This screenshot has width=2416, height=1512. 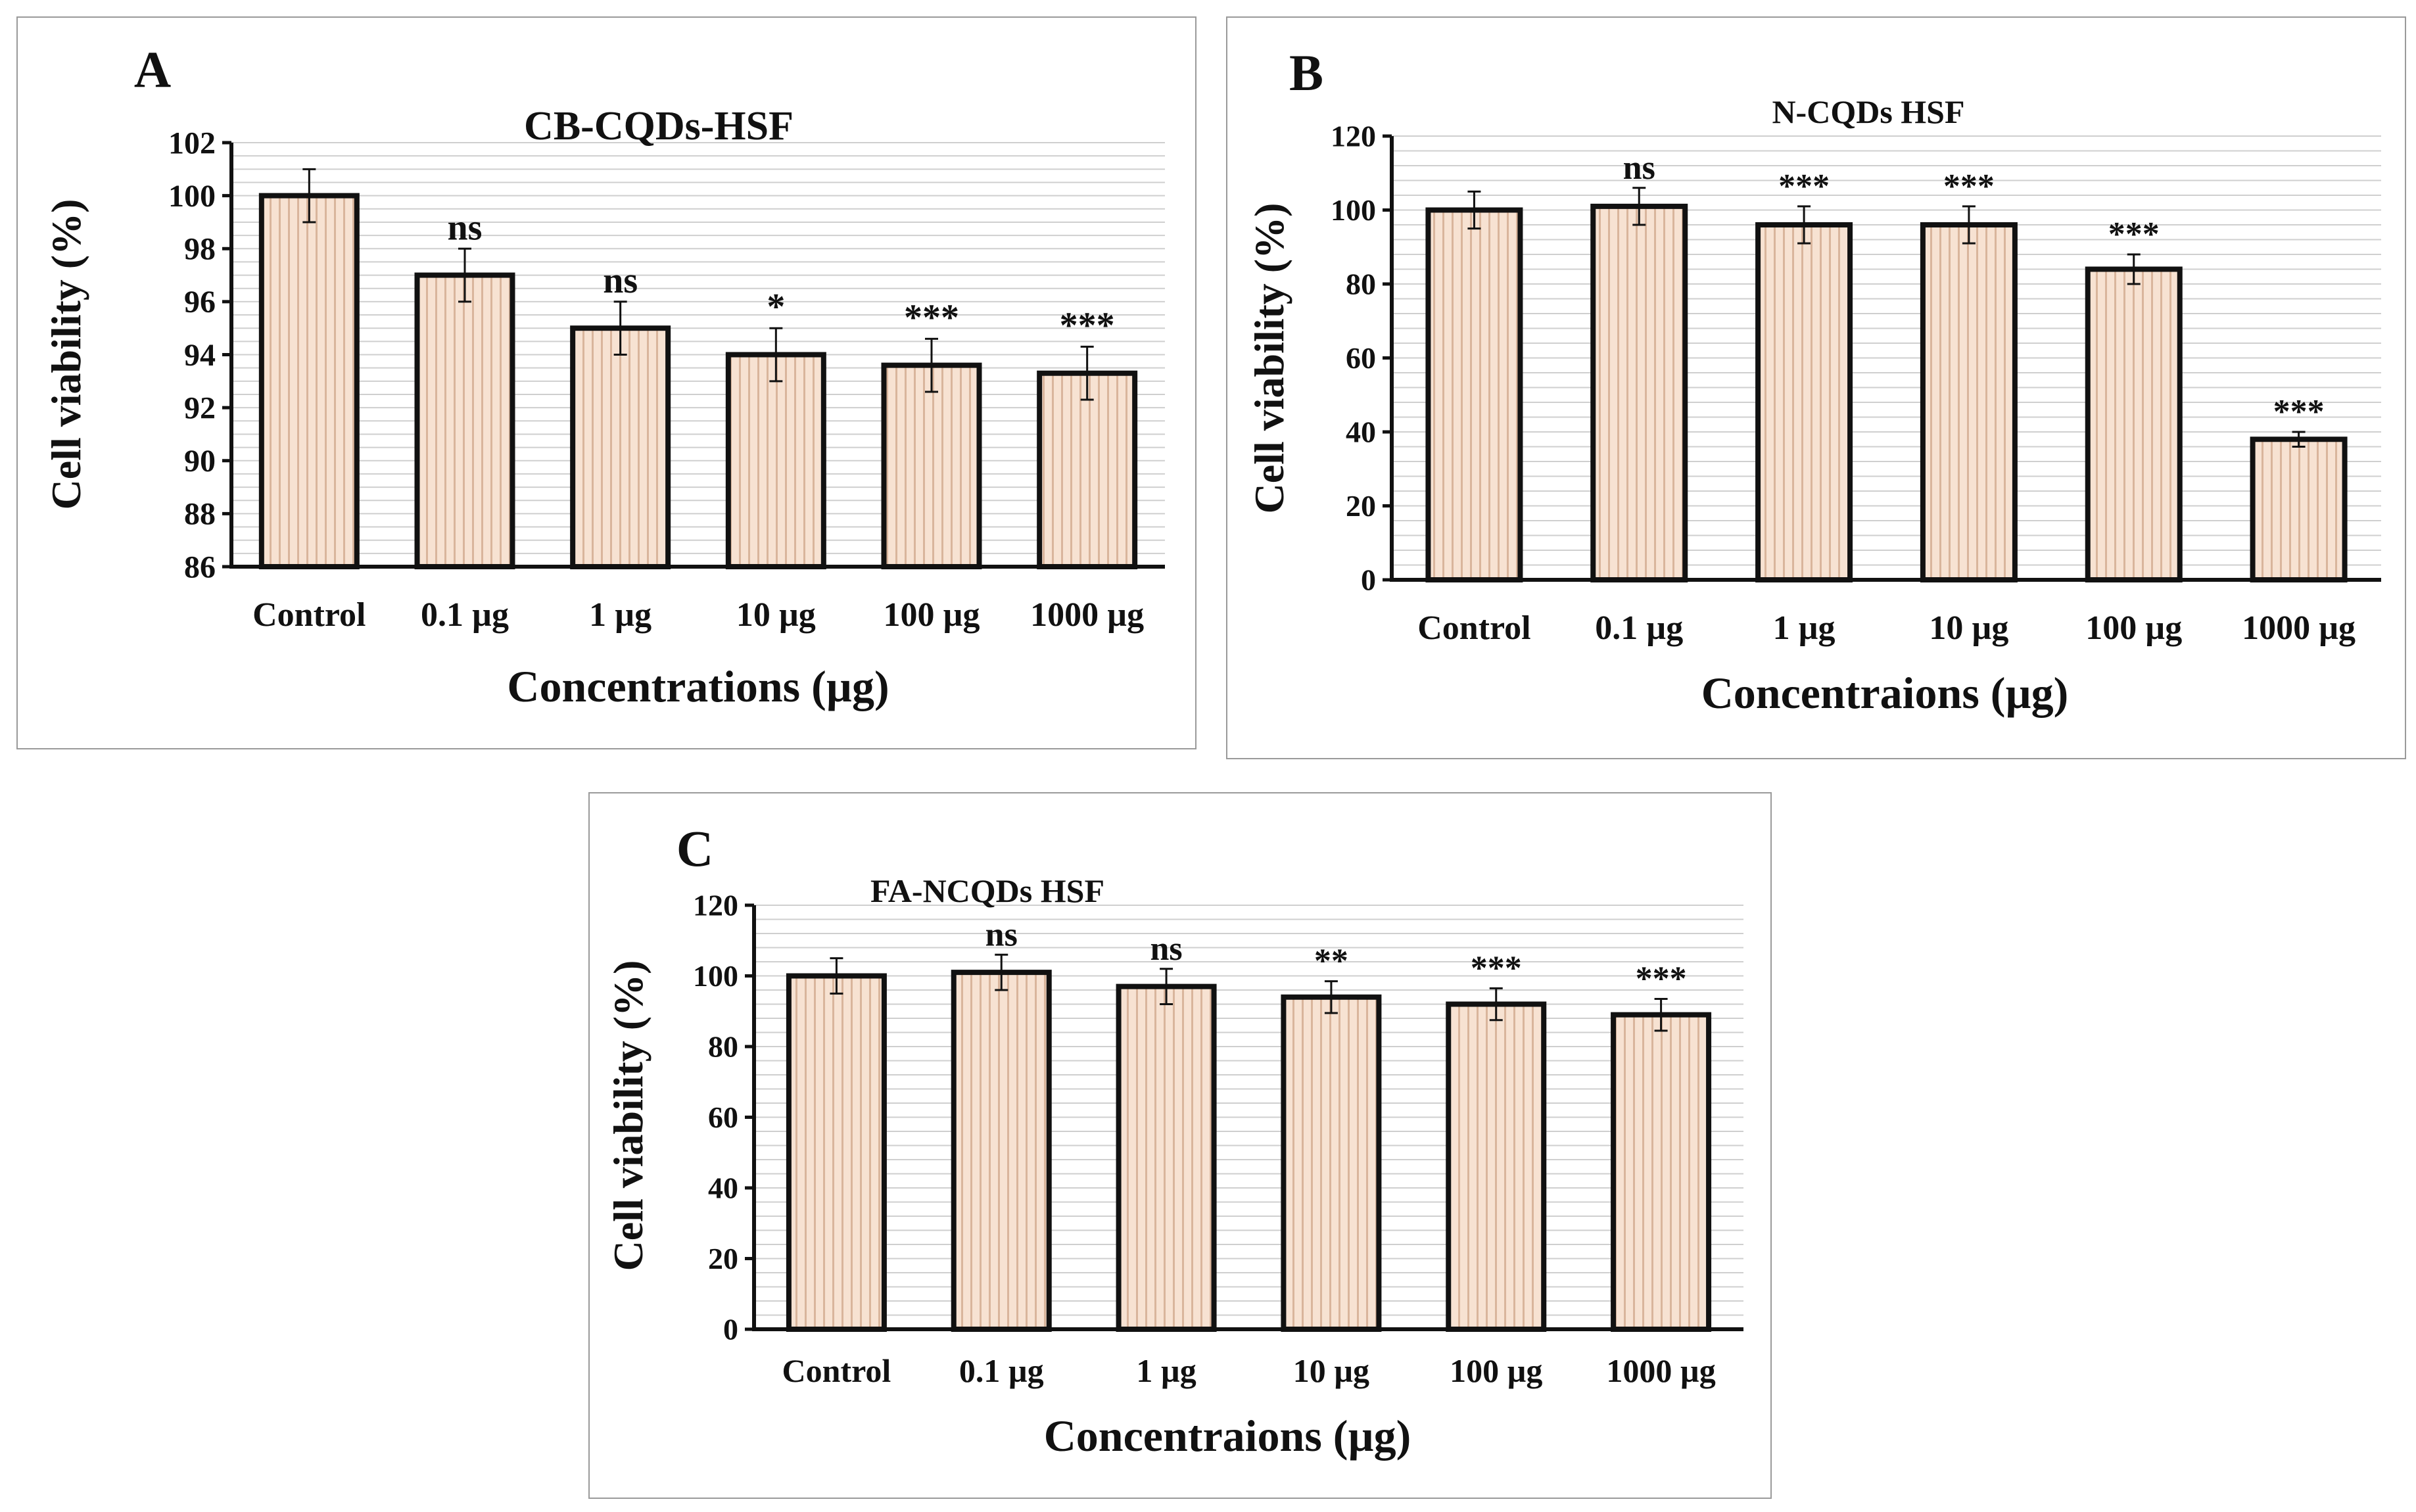 I want to click on significance-label: *, so click(x=776, y=307).